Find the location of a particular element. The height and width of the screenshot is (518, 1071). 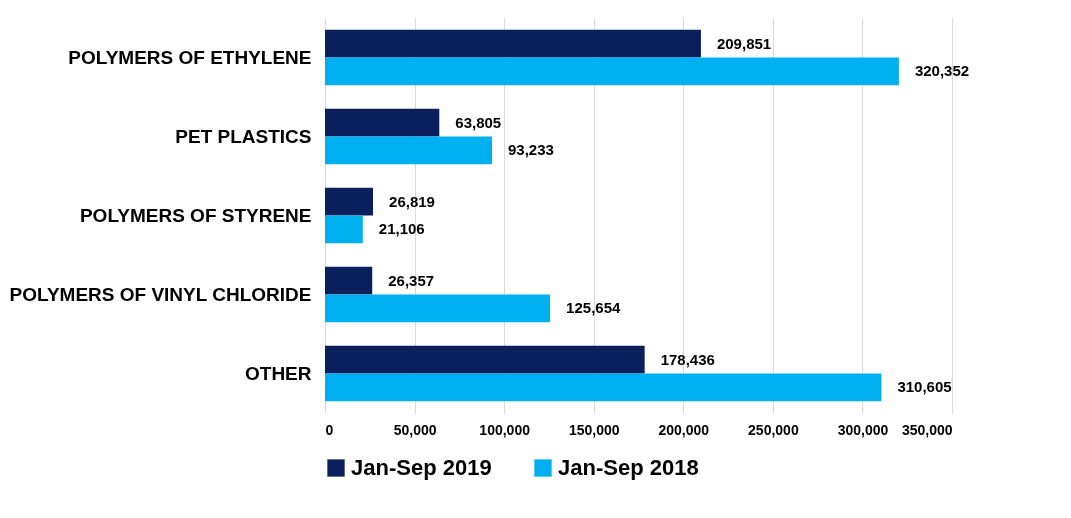

x-tick-label: 150,000 is located at coordinates (594, 429).